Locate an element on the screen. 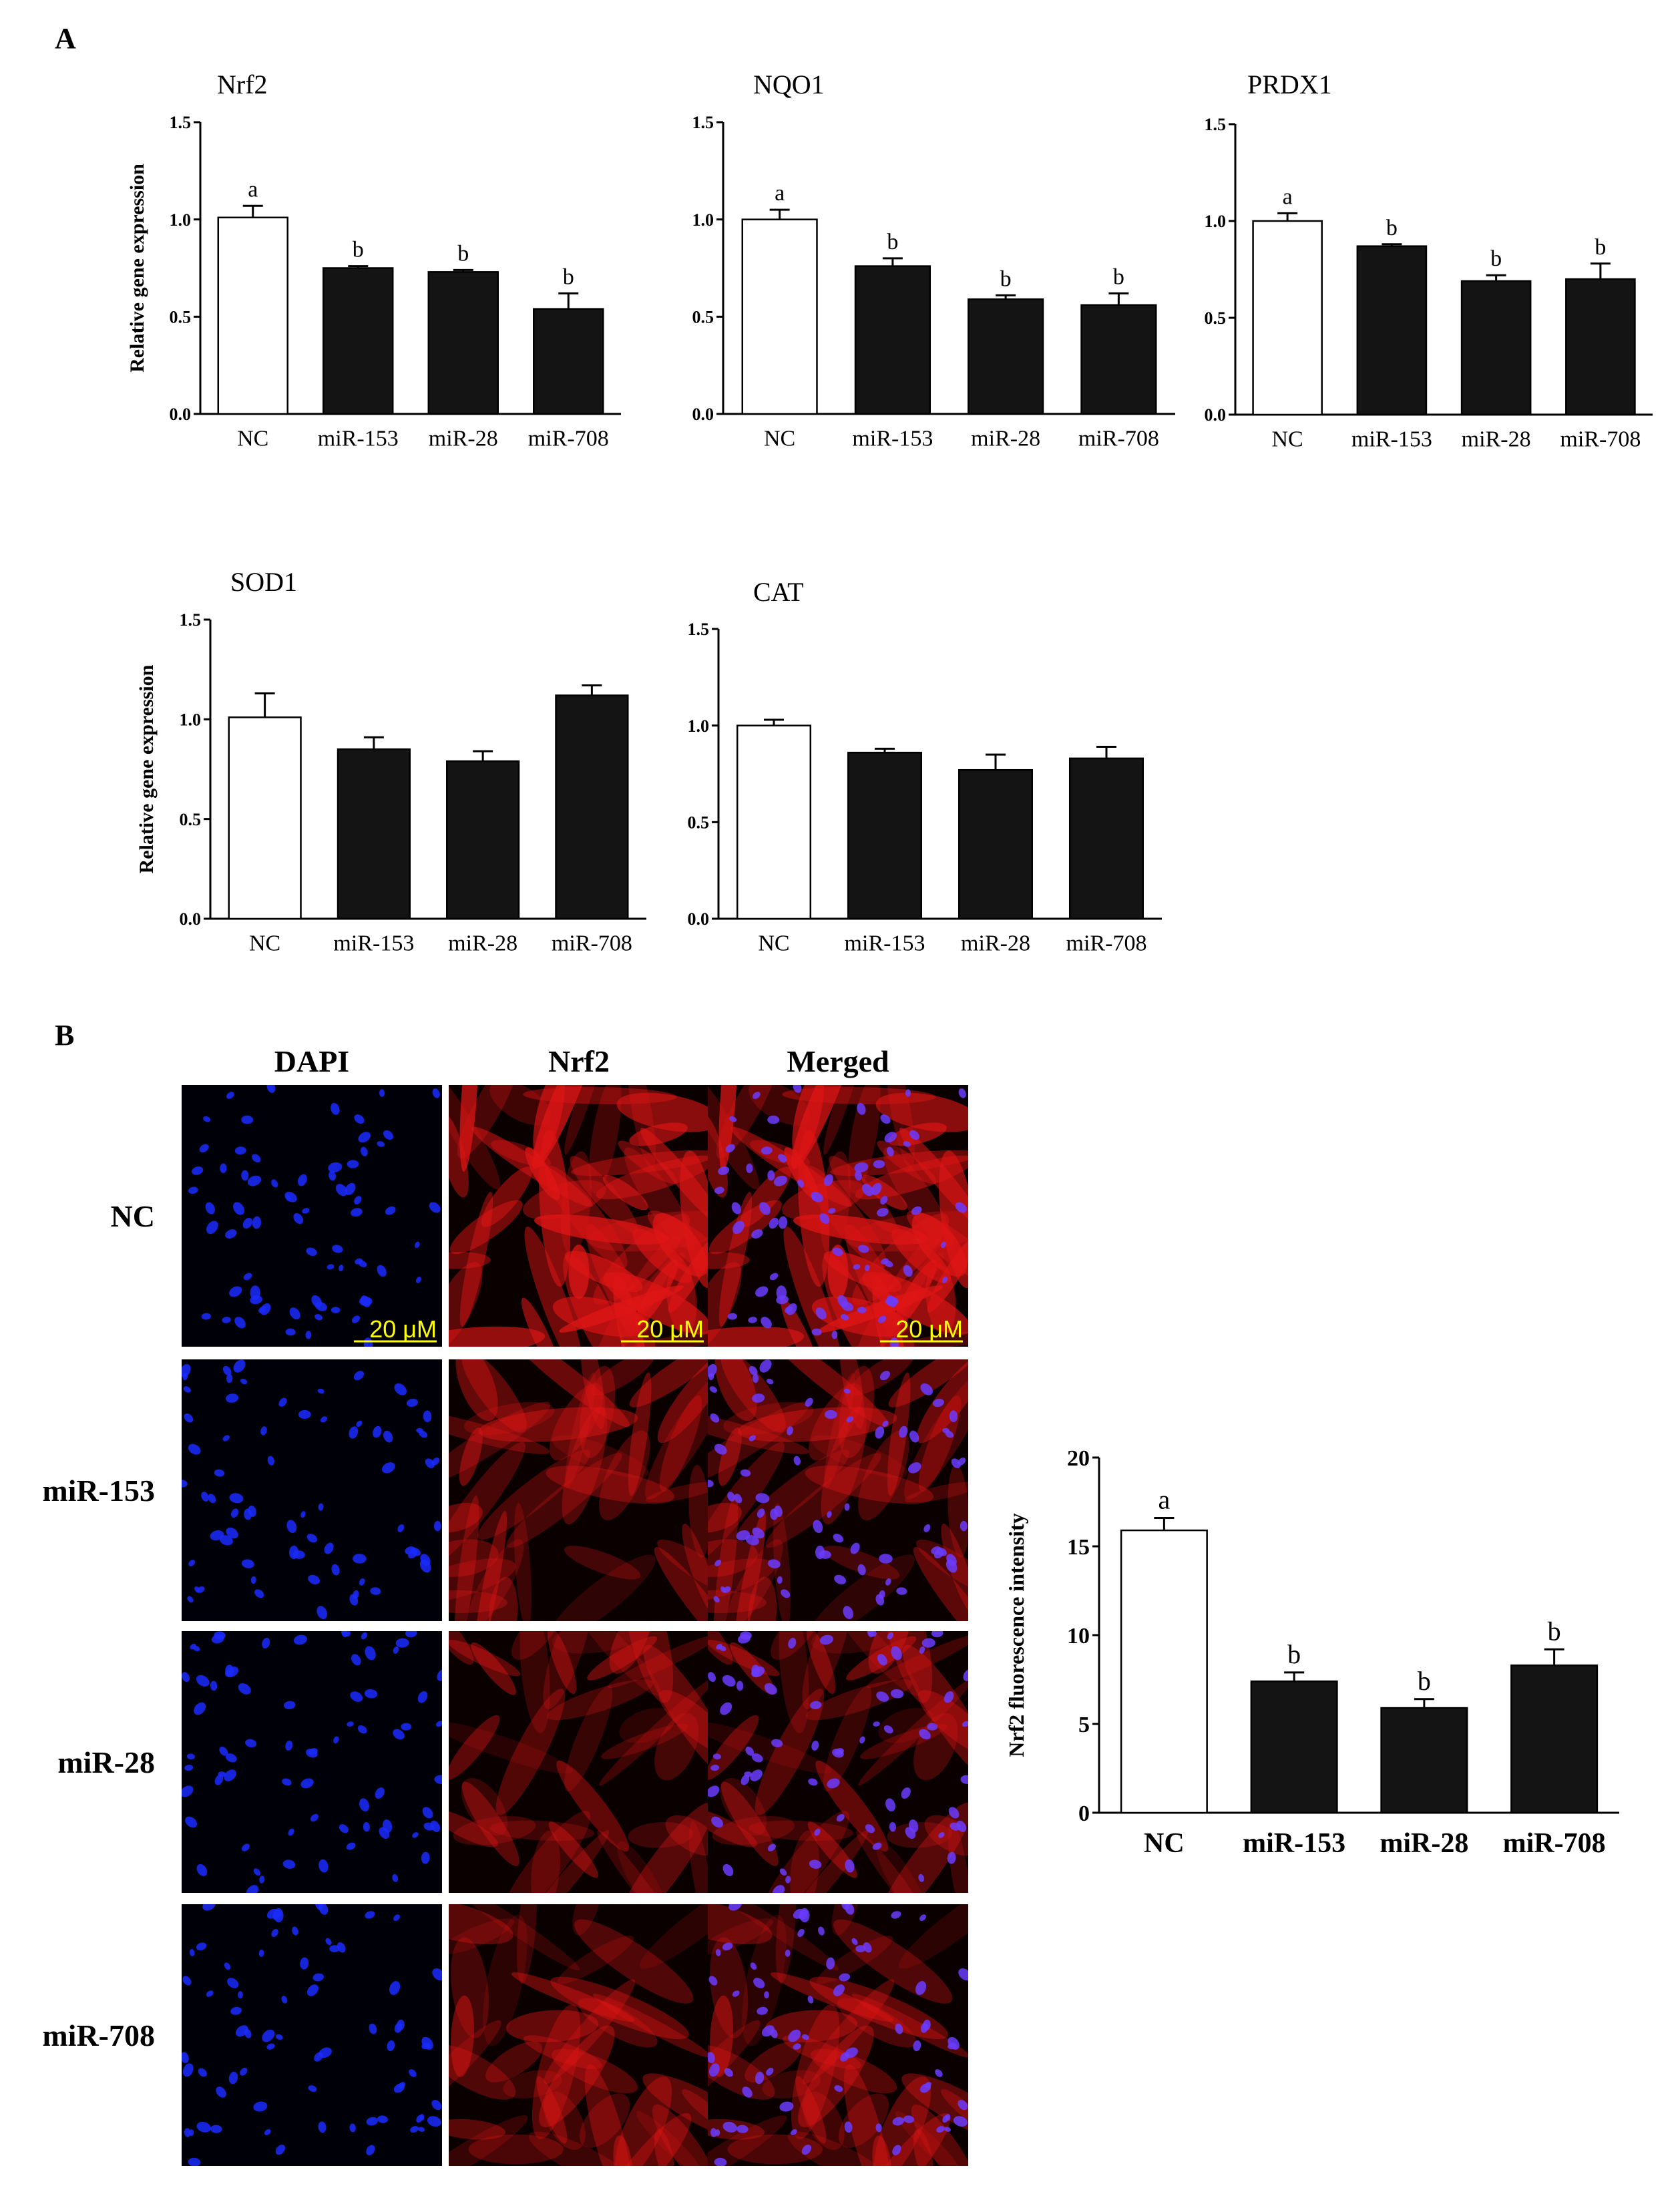 This screenshot has width=1680, height=2204. column-header-merged: Merged is located at coordinates (838, 1061).